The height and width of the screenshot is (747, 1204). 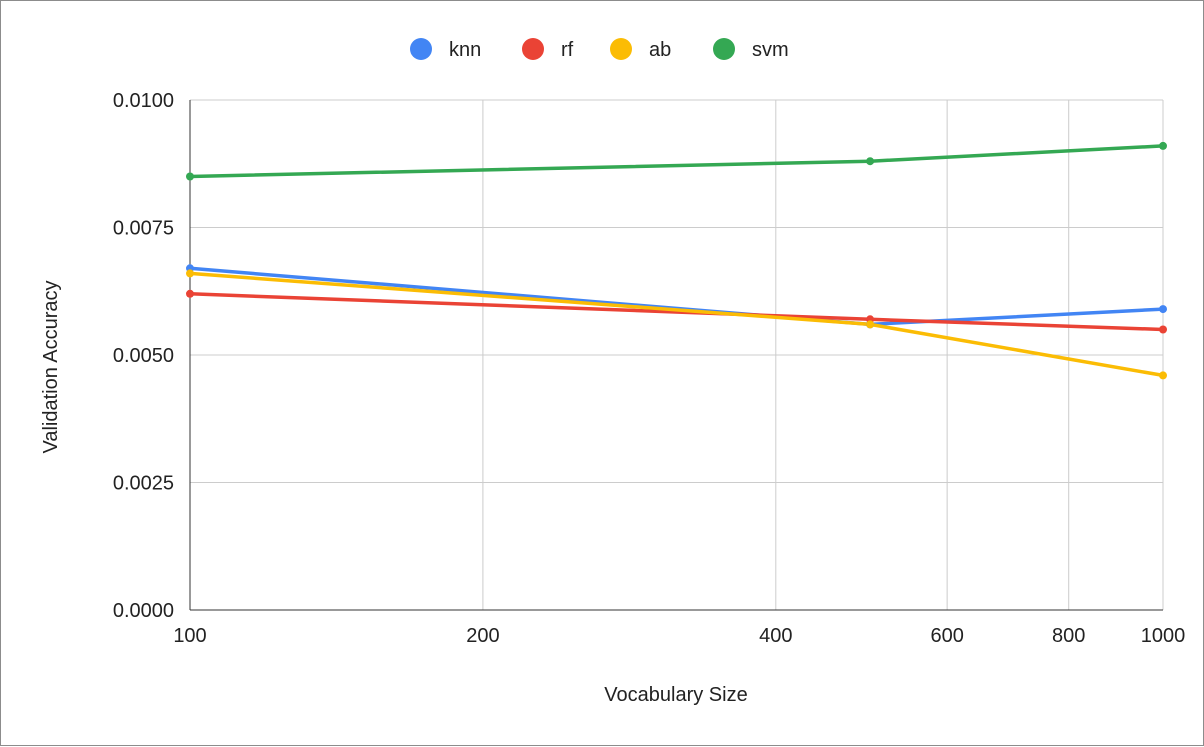 What do you see at coordinates (533, 49) in the screenshot?
I see `legend-marker-rf` at bounding box center [533, 49].